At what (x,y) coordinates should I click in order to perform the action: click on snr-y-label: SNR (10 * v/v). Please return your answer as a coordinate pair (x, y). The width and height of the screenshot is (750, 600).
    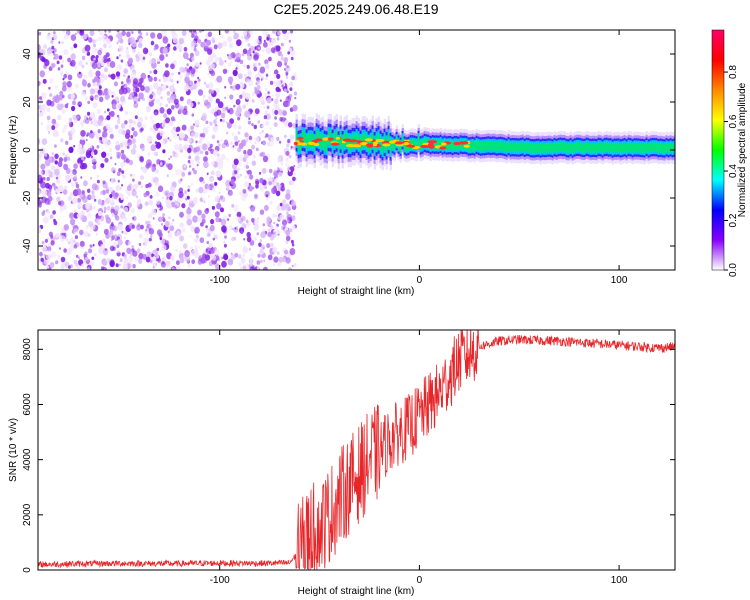
    Looking at the image, I should click on (13, 450).